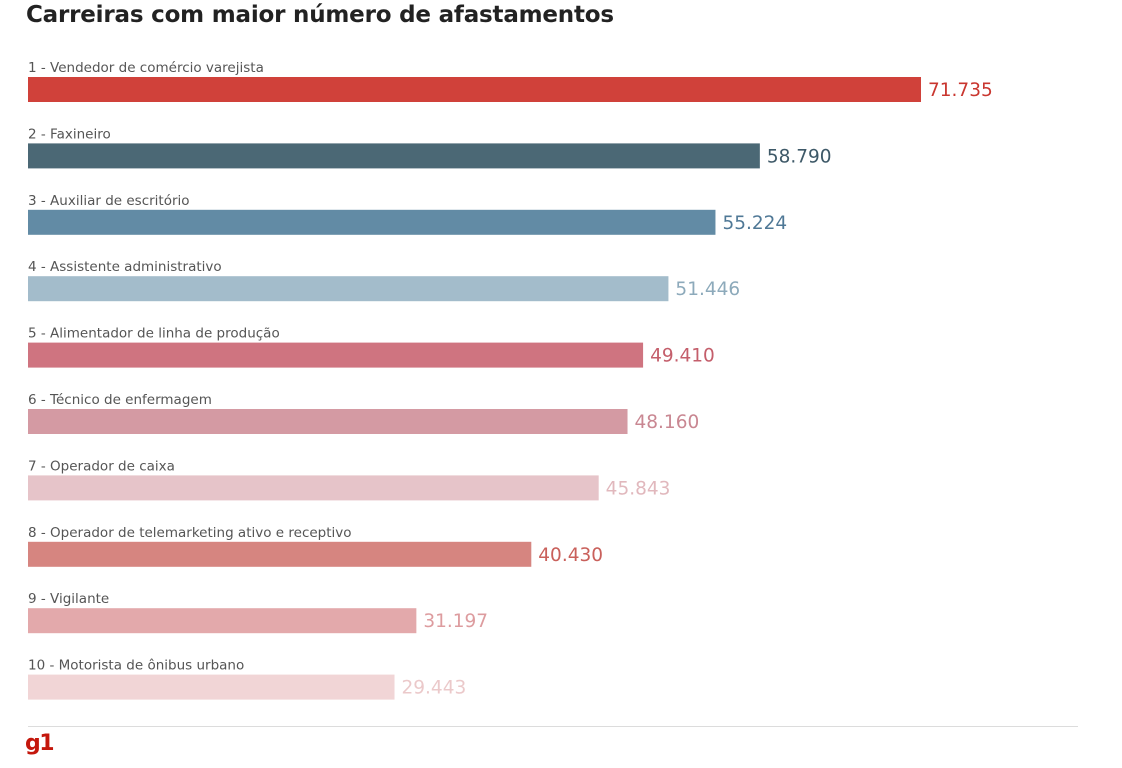 The width and height of the screenshot is (1122, 768). What do you see at coordinates (136, 666) in the screenshot?
I see `category-label: 10 - Motorista de ônibus urbano` at bounding box center [136, 666].